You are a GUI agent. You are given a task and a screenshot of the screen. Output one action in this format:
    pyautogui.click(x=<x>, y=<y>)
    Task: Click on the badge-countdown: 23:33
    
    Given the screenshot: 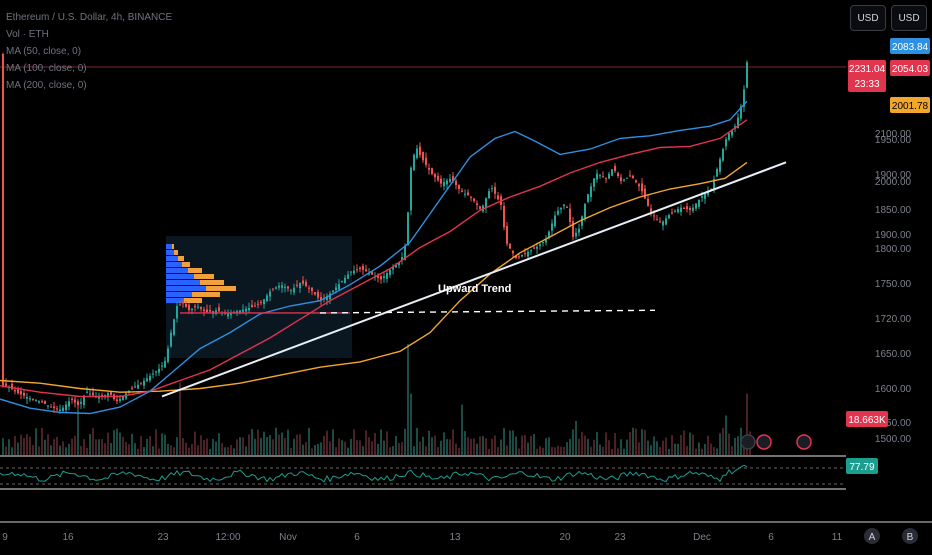 What is the action you would take?
    pyautogui.click(x=866, y=84)
    